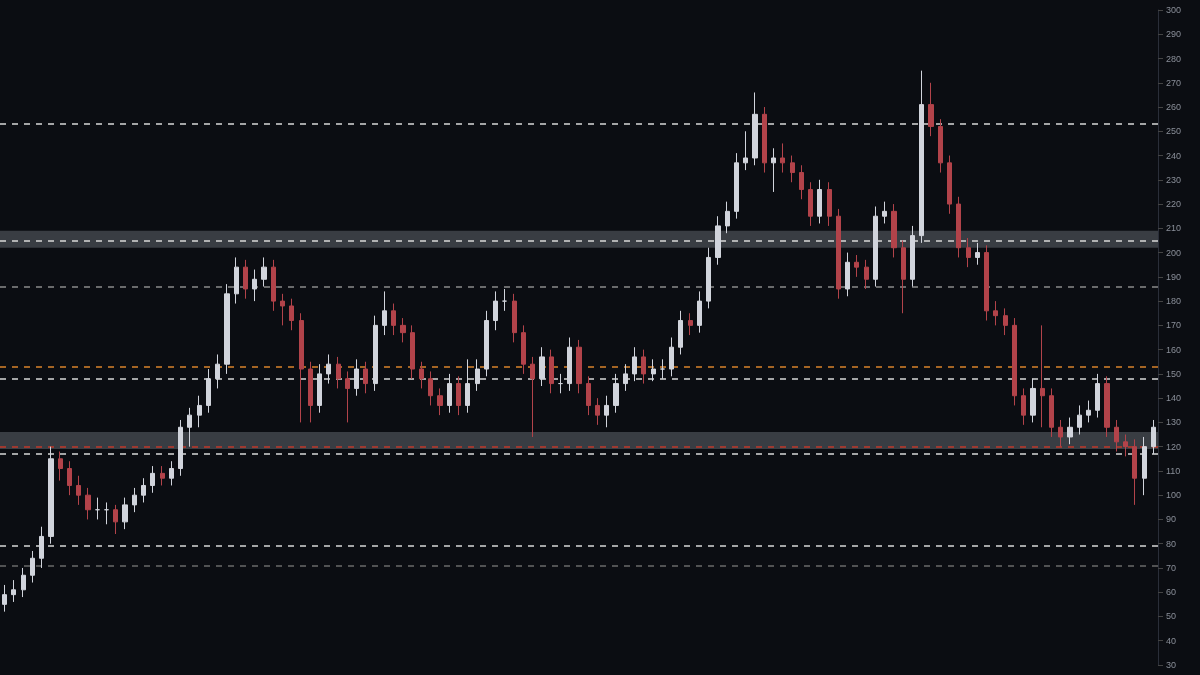 This screenshot has height=675, width=1200. Describe the element at coordinates (1174, 422) in the screenshot. I see `y-tick-label: 130` at that location.